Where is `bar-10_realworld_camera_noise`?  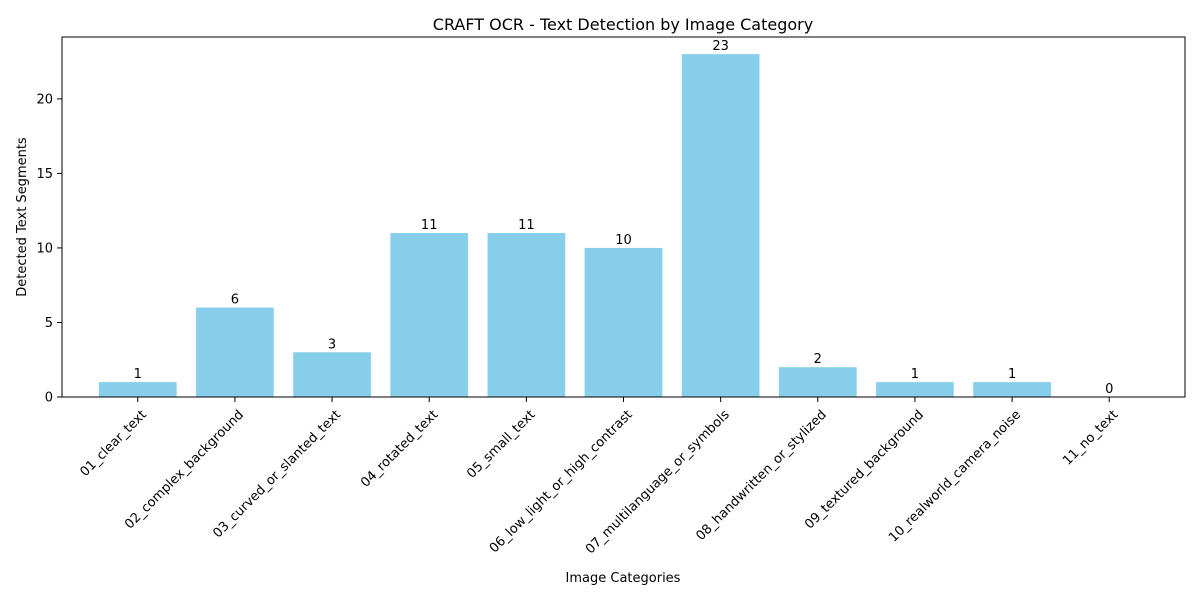
bar-10_realworld_camera_noise is located at coordinates (1012, 389).